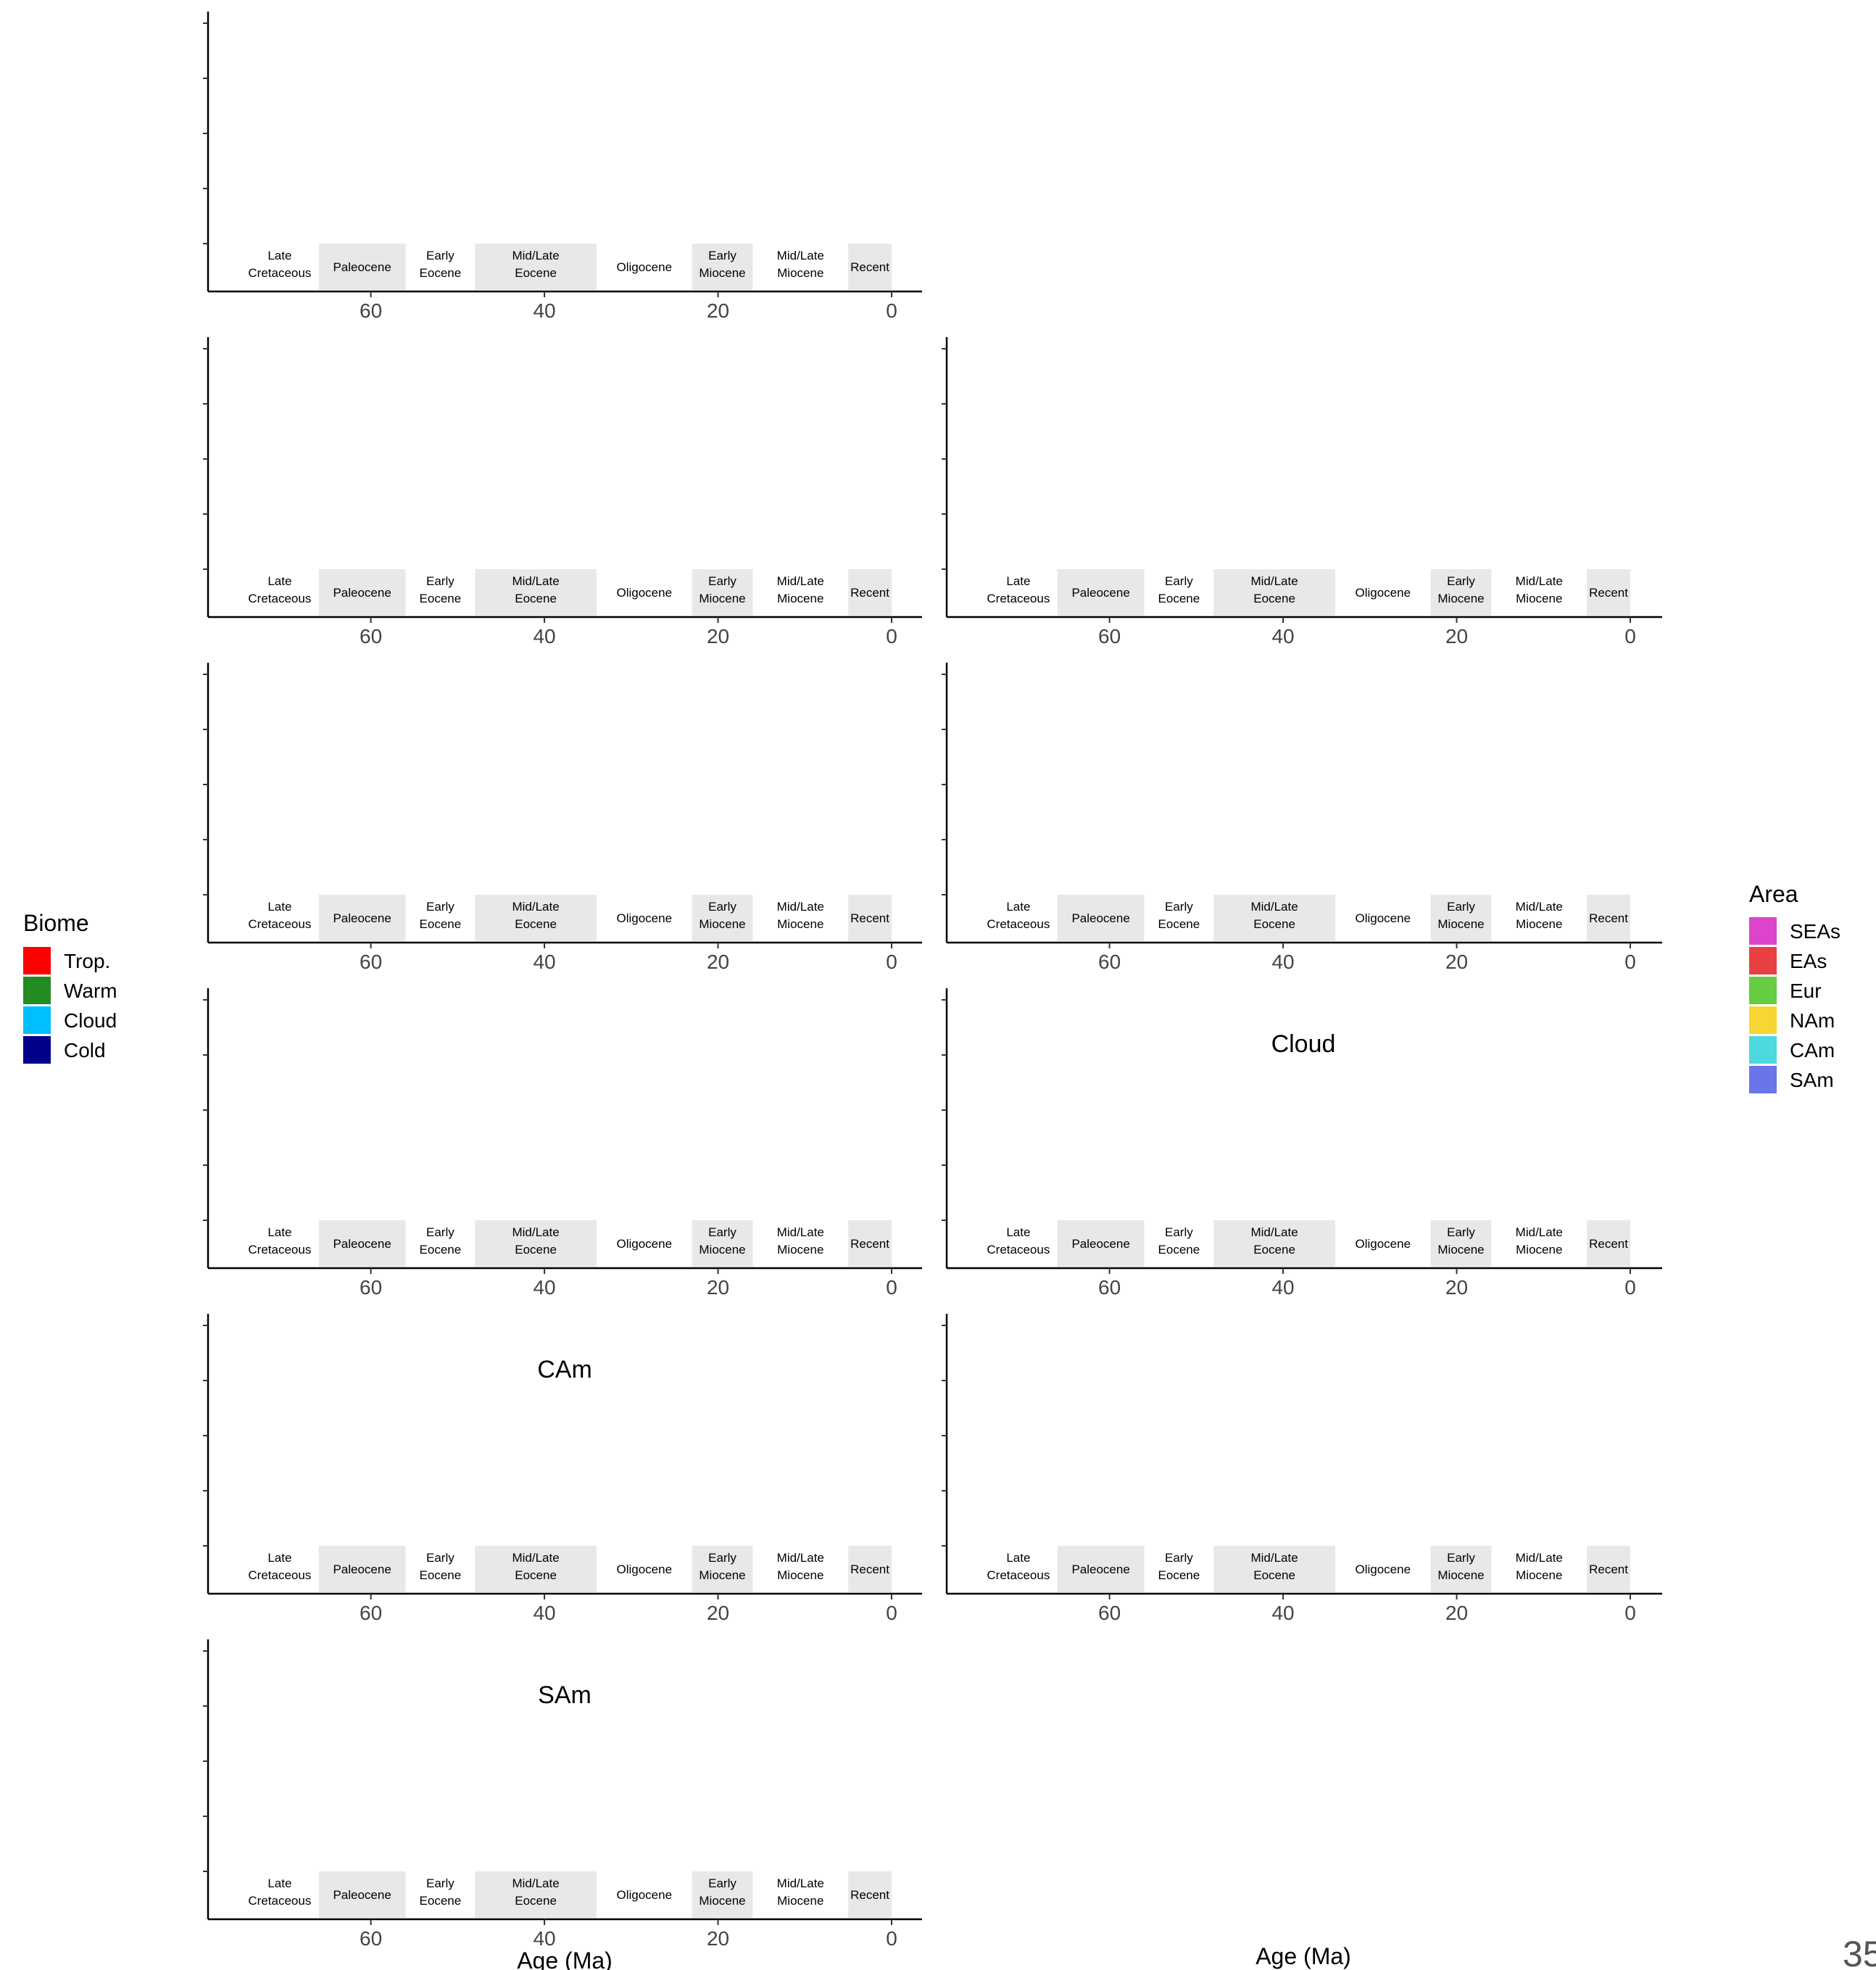 The height and width of the screenshot is (1970, 1876). Describe the element at coordinates (70, 987) in the screenshot. I see `biome-legend: Biome Trop. Warm Cloud Cold` at that location.